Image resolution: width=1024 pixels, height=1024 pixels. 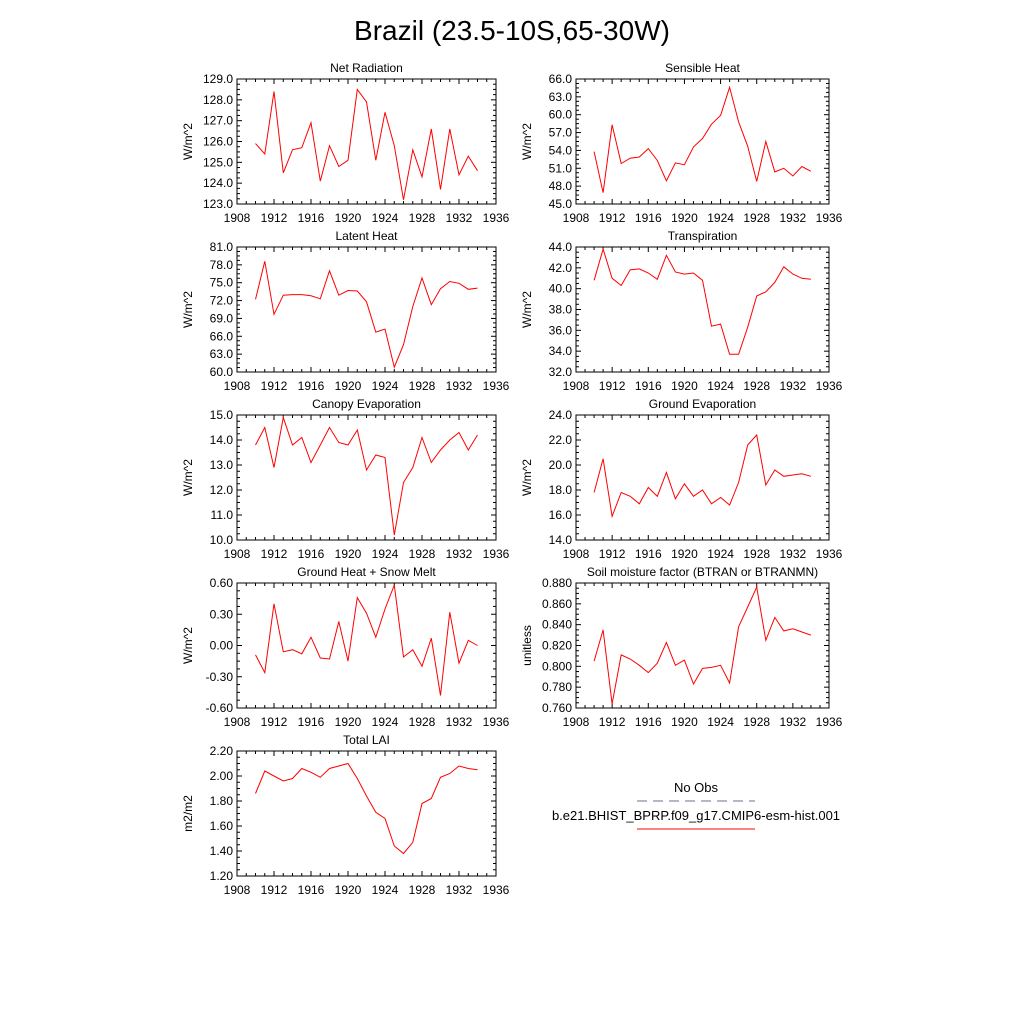 I want to click on y-tick-label: 10.0, so click(x=222, y=540).